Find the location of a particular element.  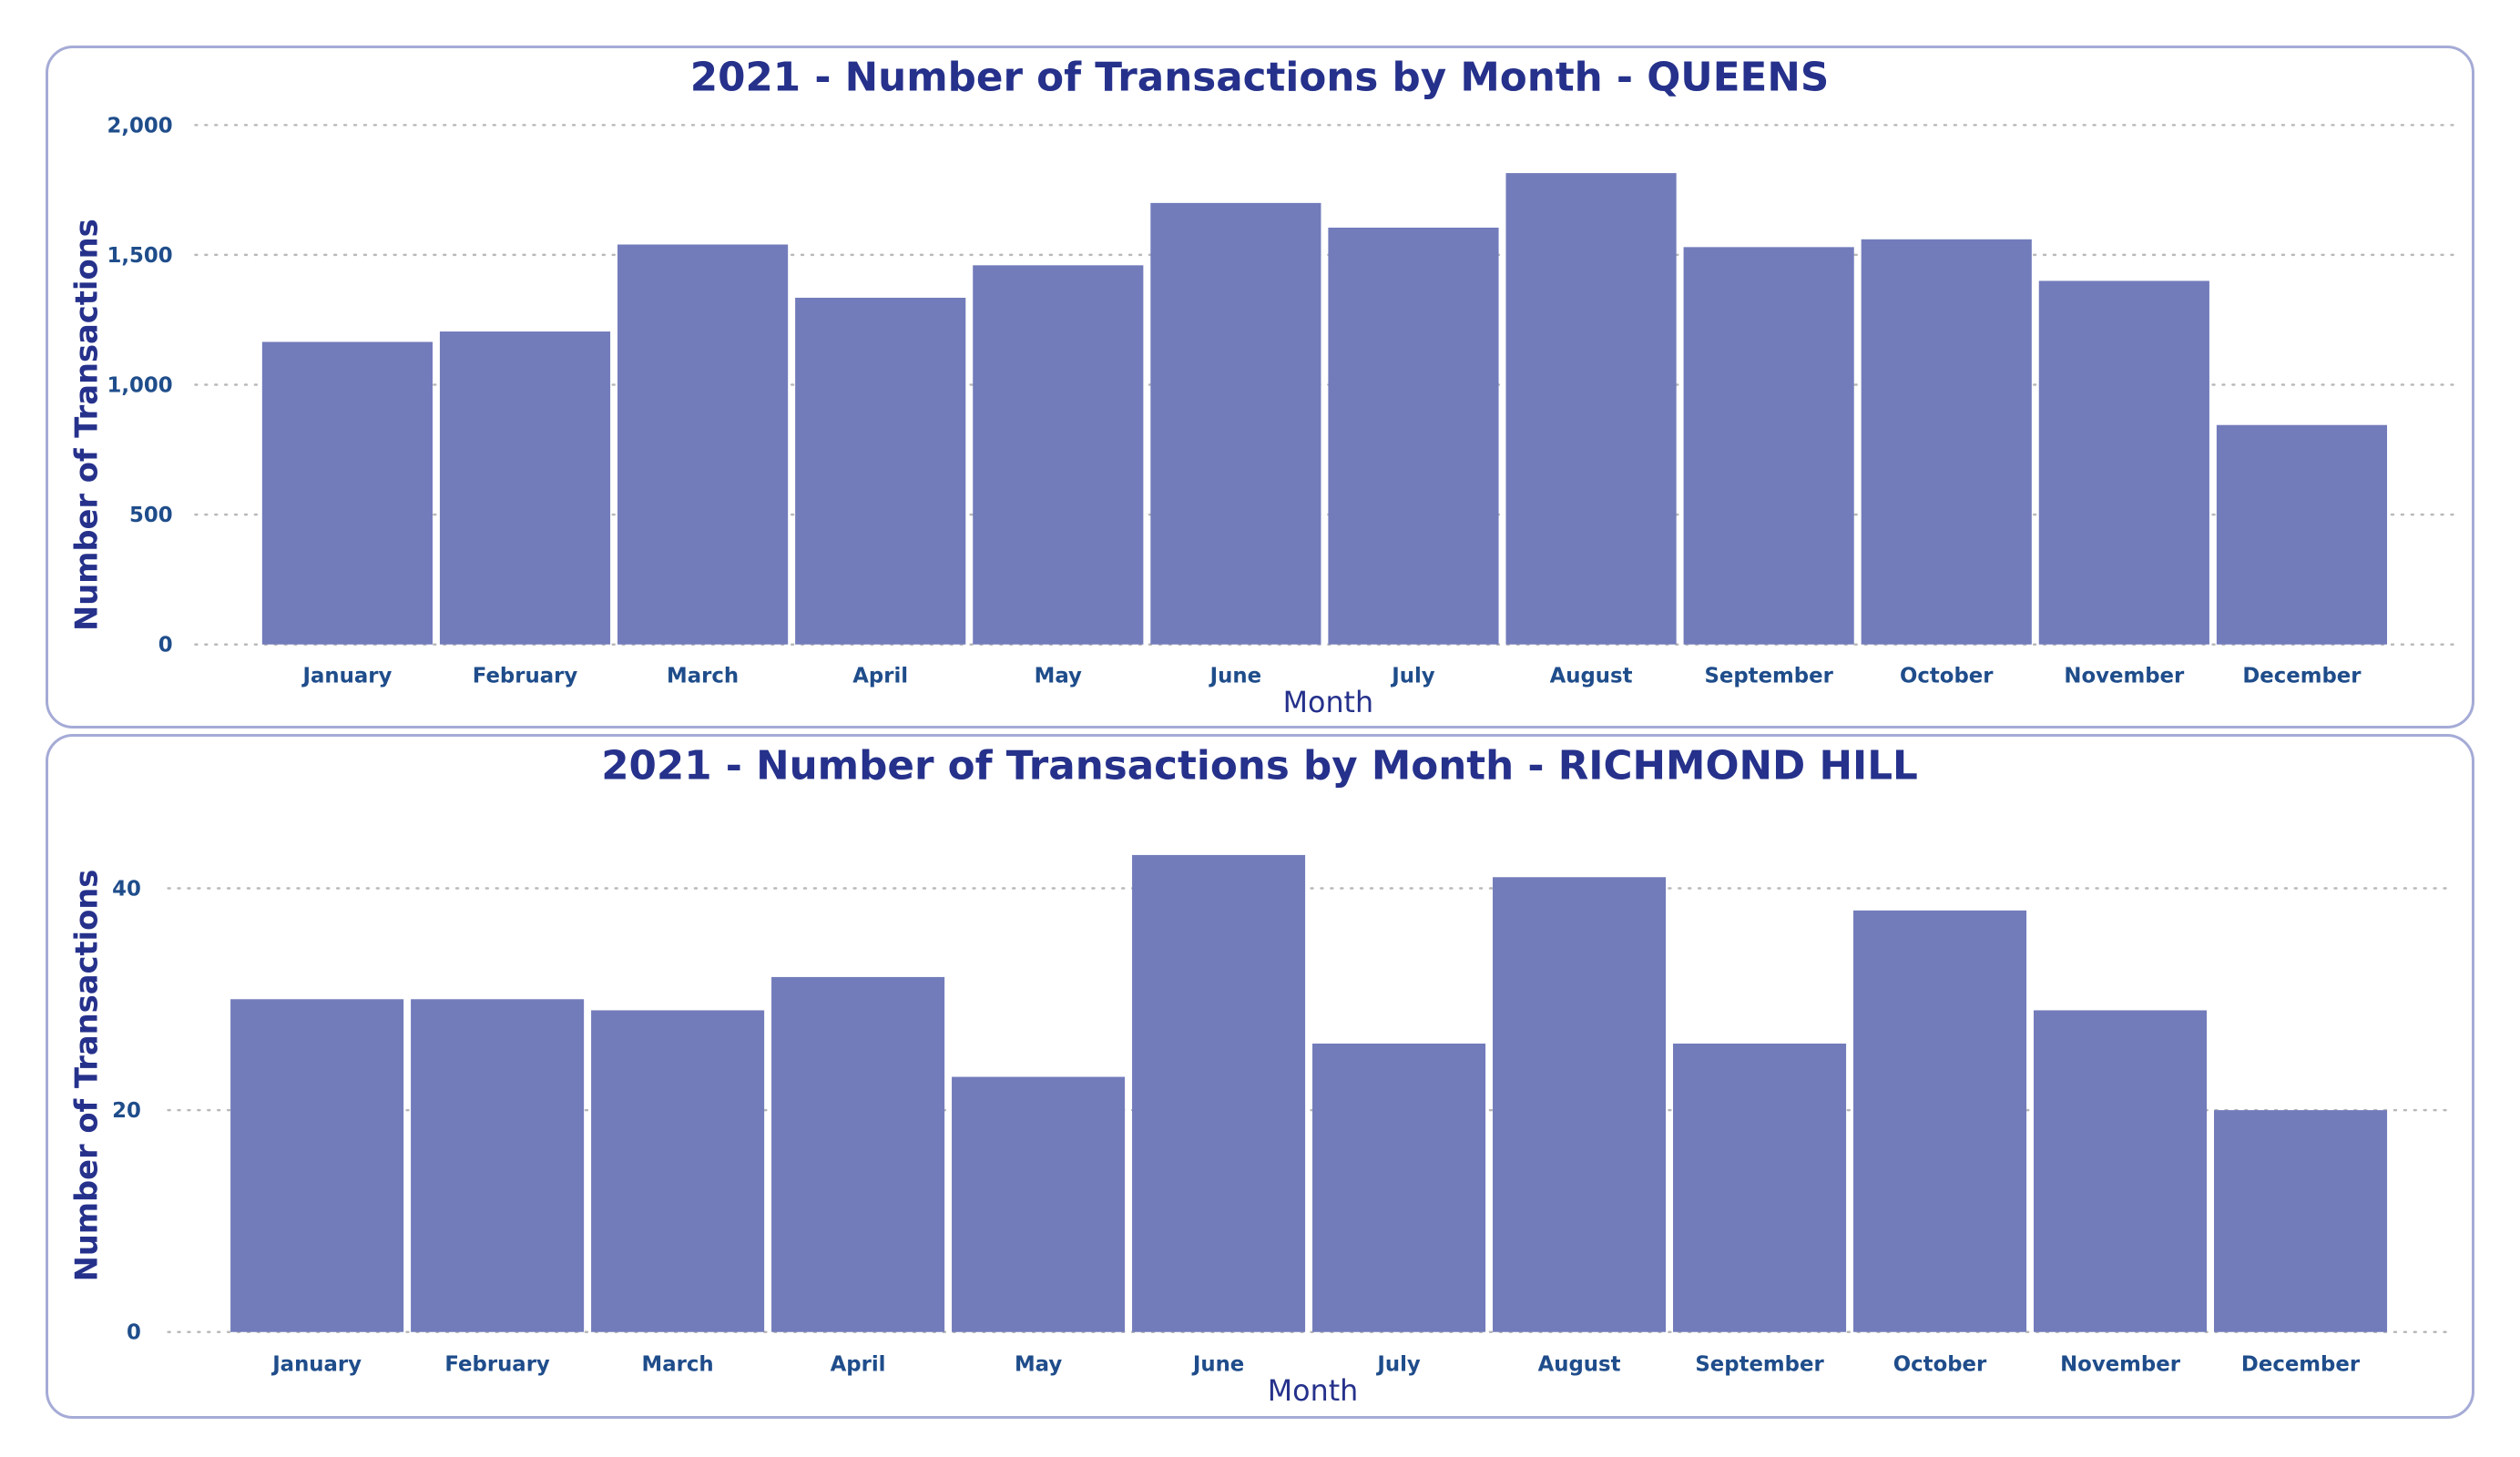

y-tick-label: 2,000 is located at coordinates (140, 126).